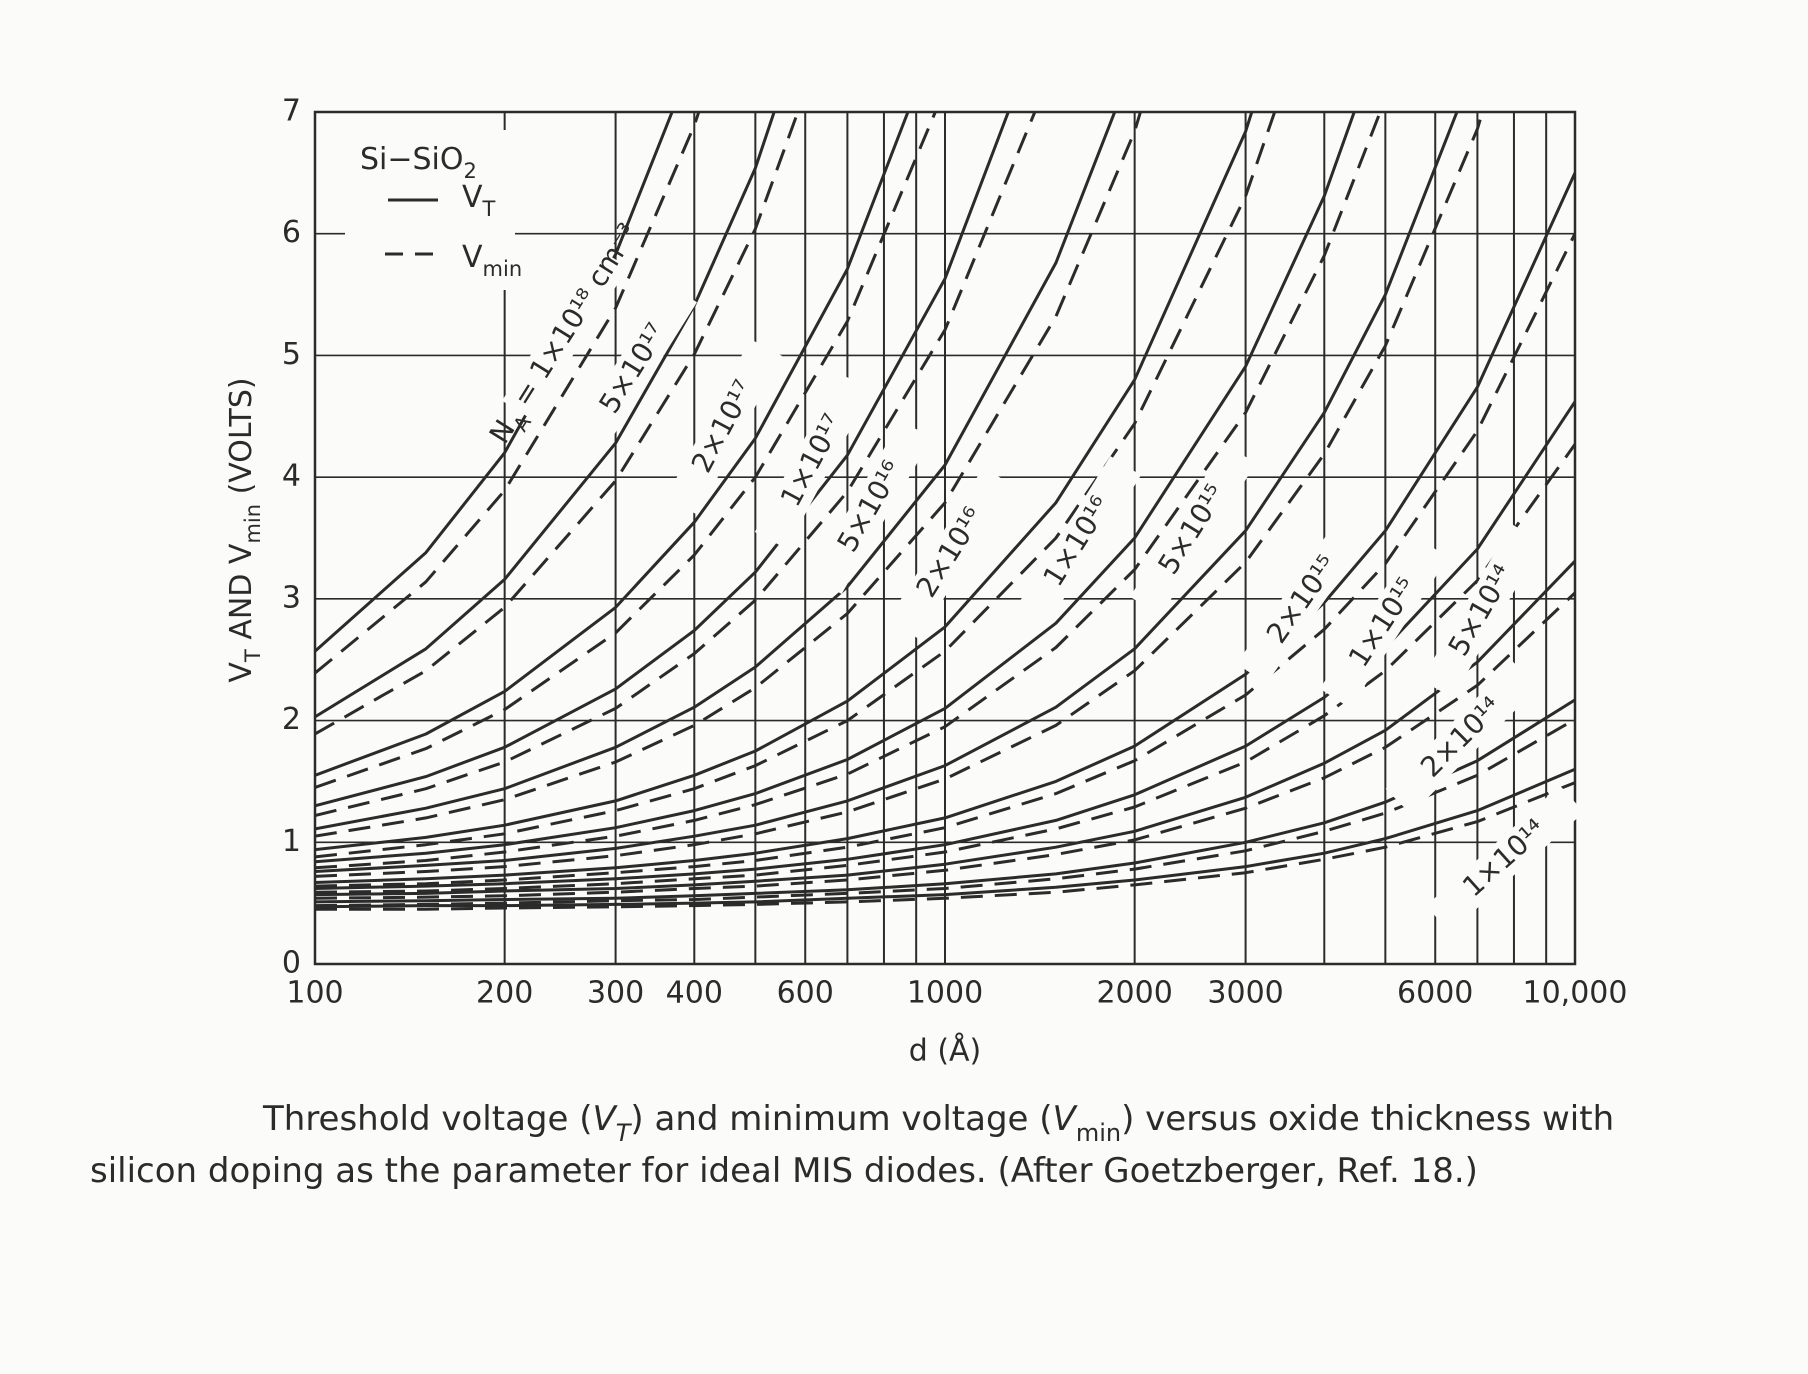 This screenshot has height=1374, width=1808. I want to click on y-tick-label: 5, so click(291, 354).